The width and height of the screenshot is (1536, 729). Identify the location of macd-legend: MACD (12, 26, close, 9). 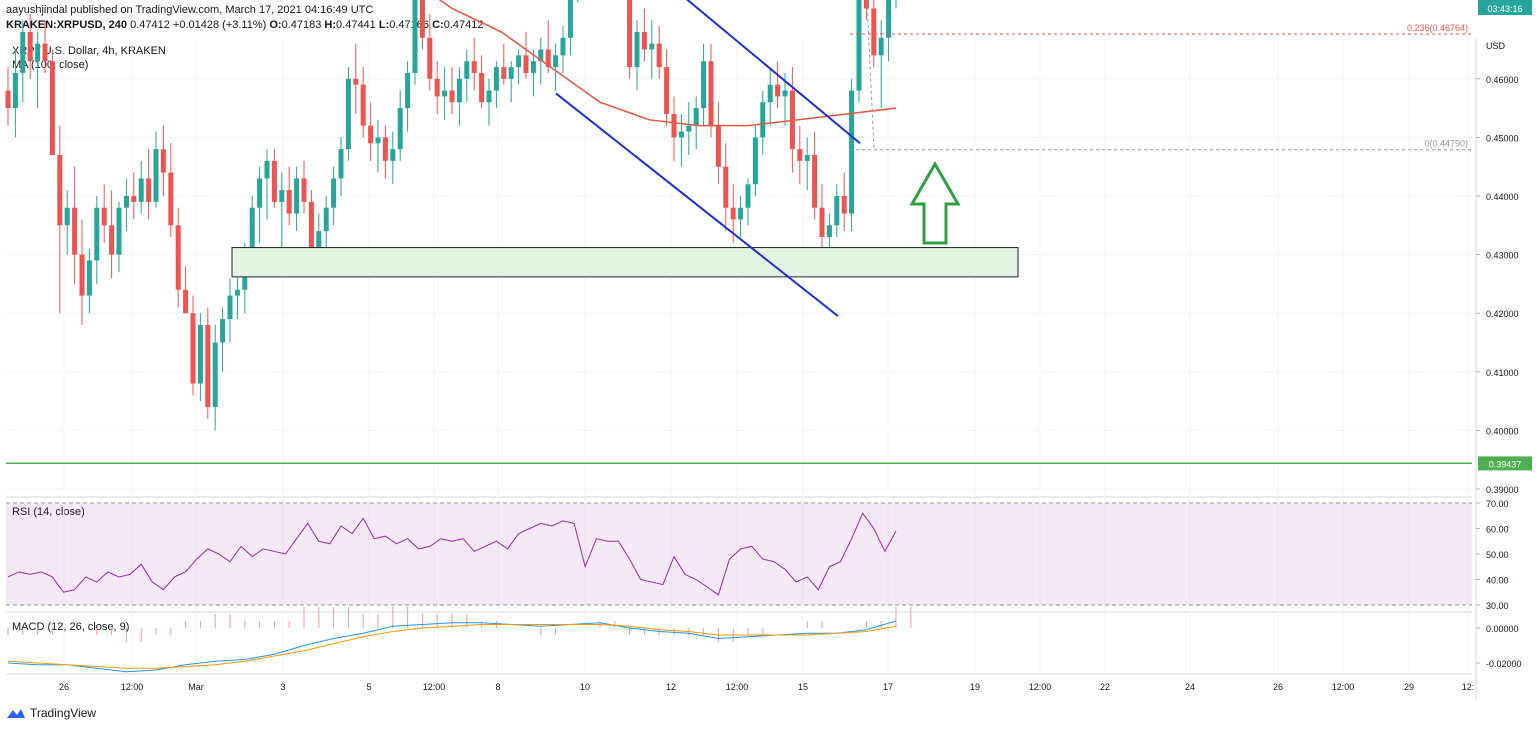
(71, 627).